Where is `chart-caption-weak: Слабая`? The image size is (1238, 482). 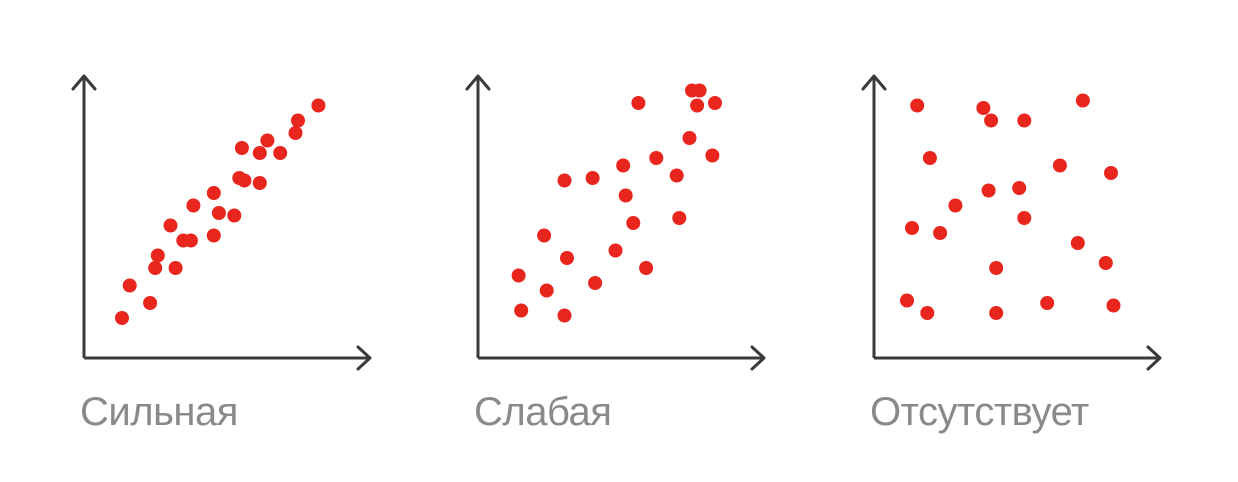
chart-caption-weak: Слабая is located at coordinates (543, 412).